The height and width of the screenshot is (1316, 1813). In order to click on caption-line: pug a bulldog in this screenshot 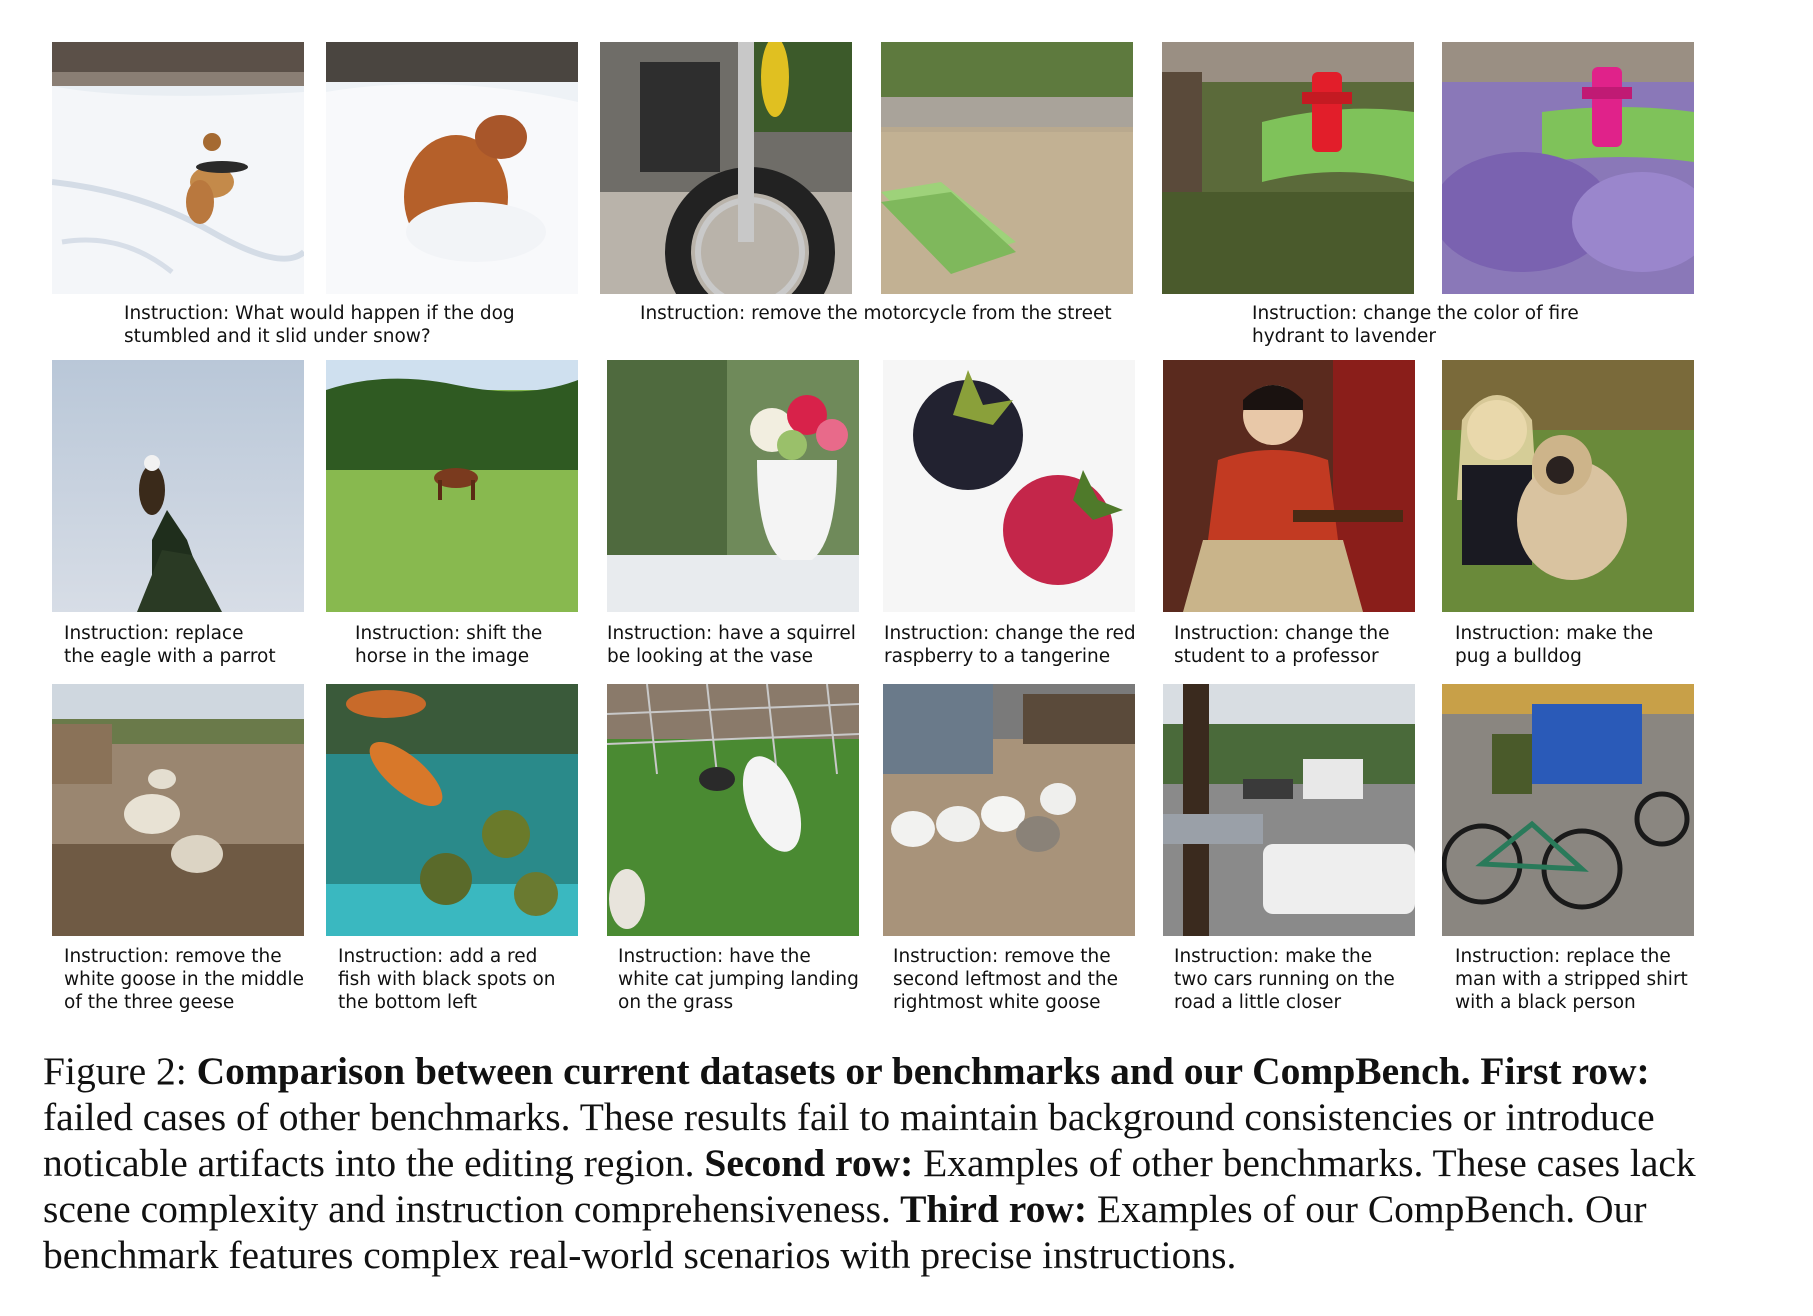, I will do `click(1518, 656)`.